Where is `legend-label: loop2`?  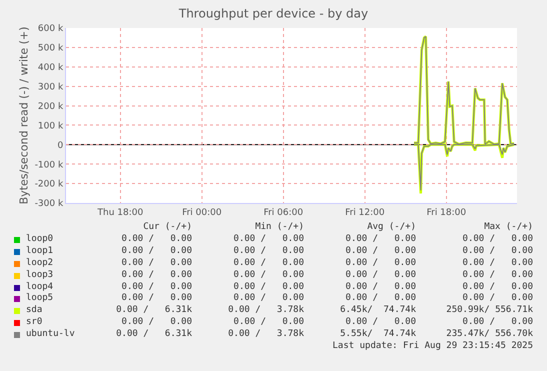
legend-label: loop2 is located at coordinates (40, 263).